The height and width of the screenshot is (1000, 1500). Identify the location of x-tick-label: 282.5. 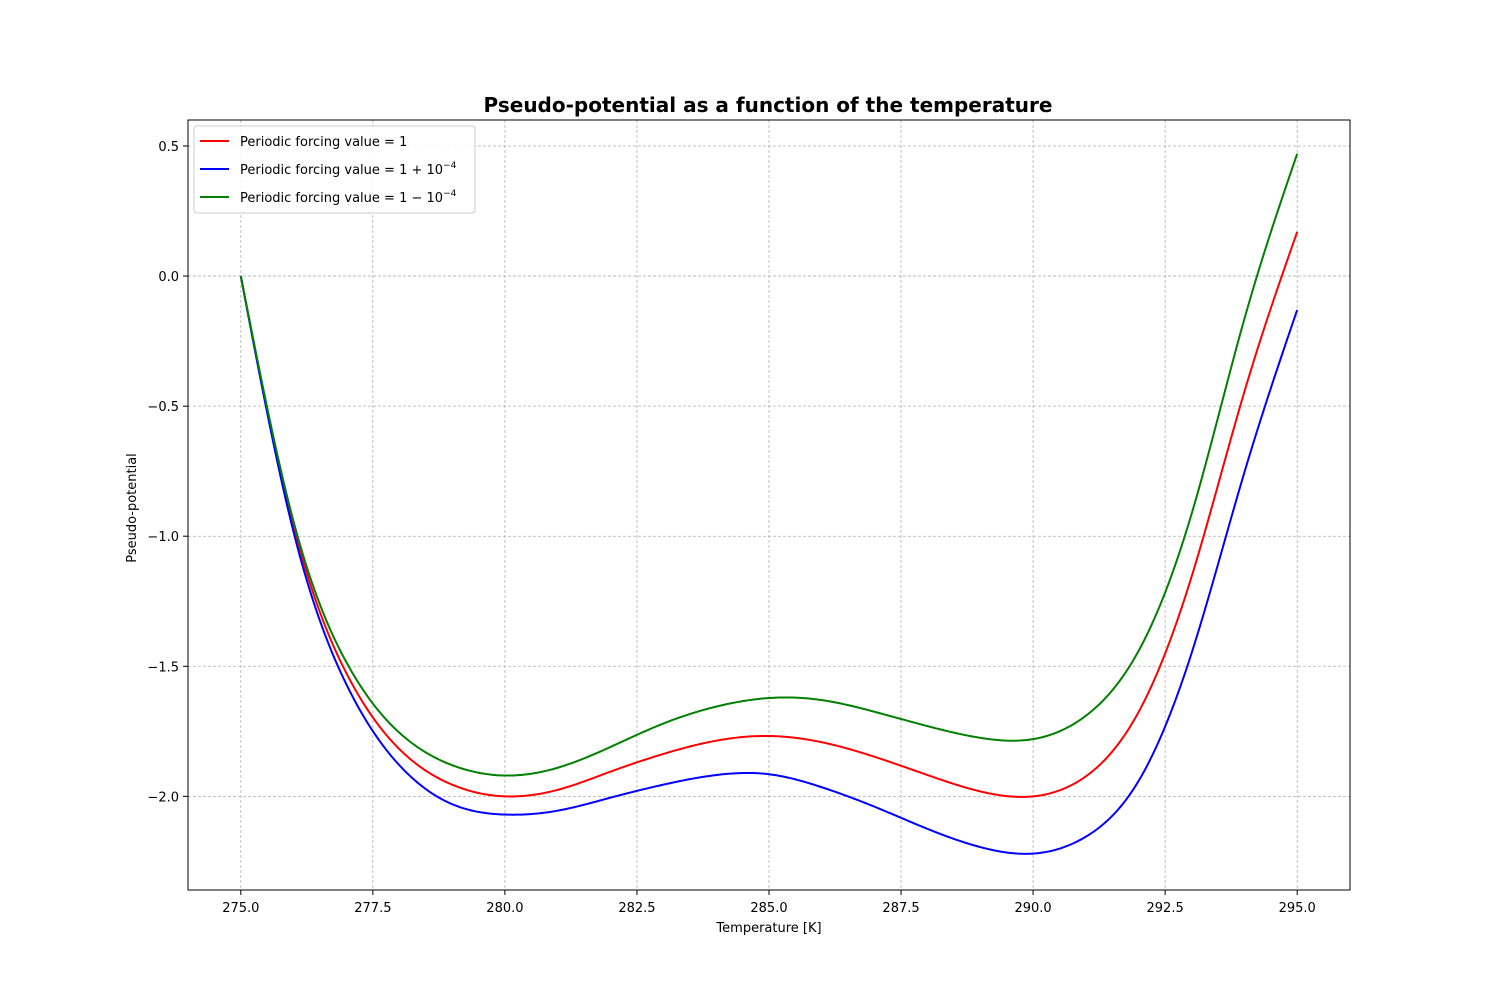
(636, 908).